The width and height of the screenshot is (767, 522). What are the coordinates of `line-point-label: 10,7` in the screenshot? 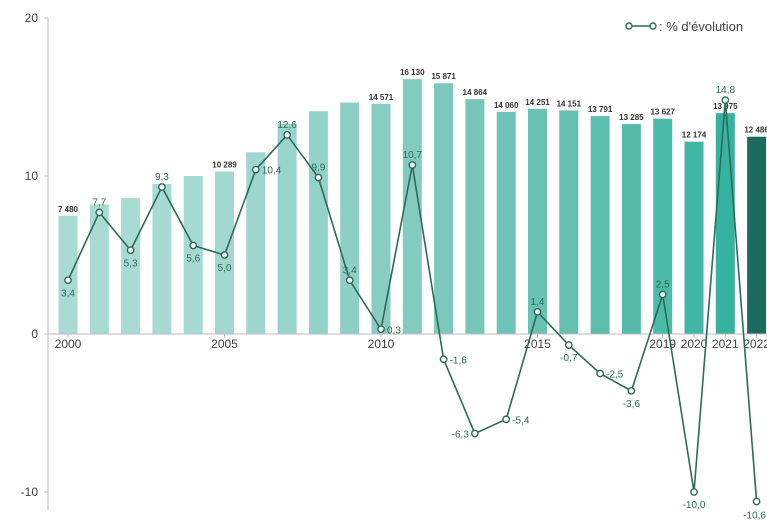 It's located at (413, 155).